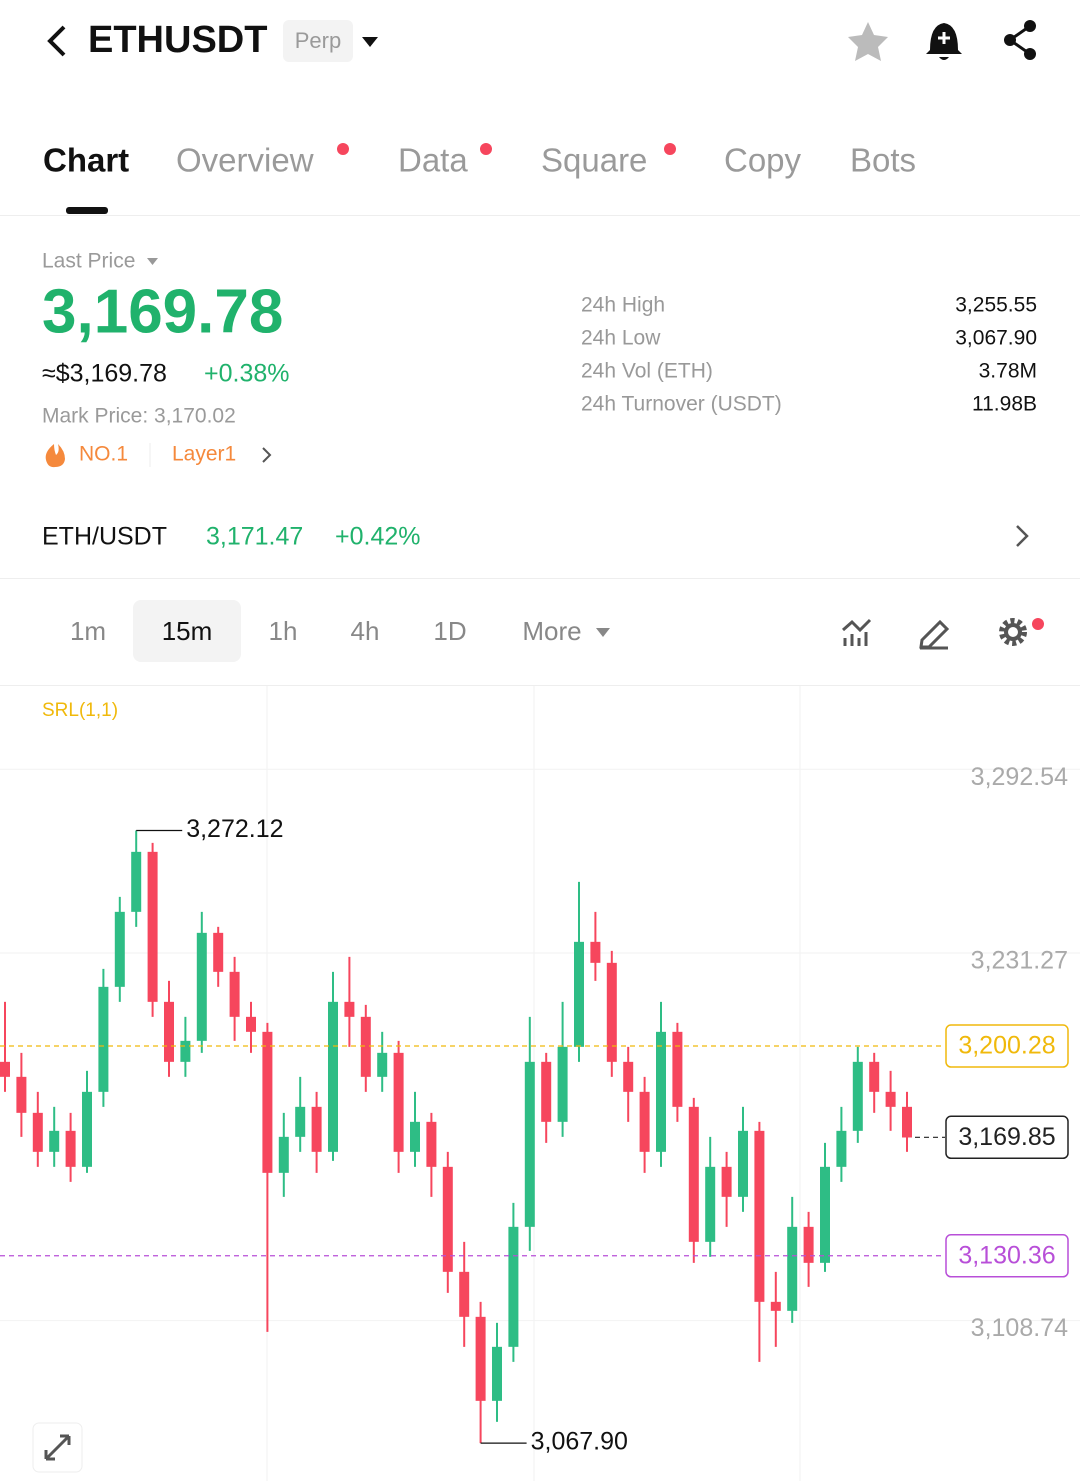 This screenshot has width=1080, height=1481. Describe the element at coordinates (883, 160) in the screenshot. I see `tab: Bots` at that location.